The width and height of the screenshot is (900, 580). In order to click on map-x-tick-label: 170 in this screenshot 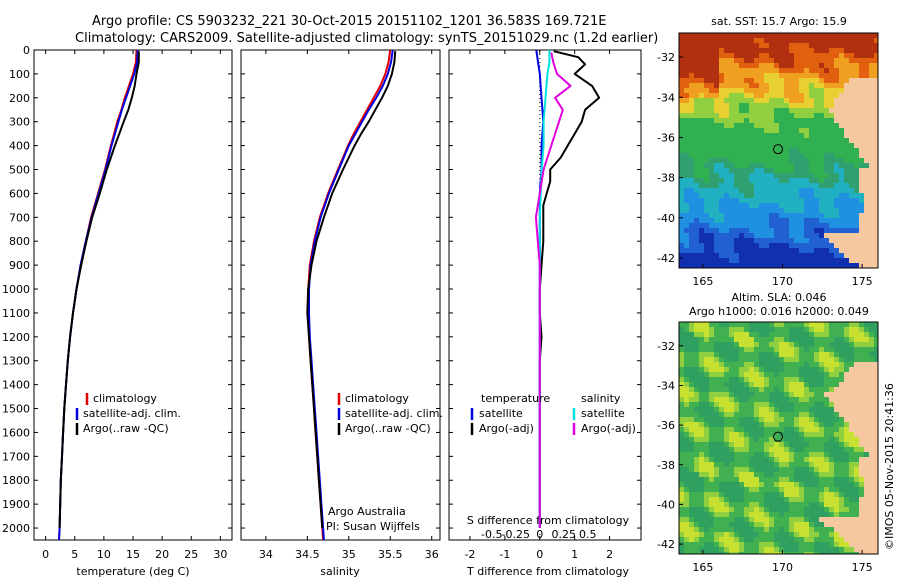, I will do `click(782, 281)`.